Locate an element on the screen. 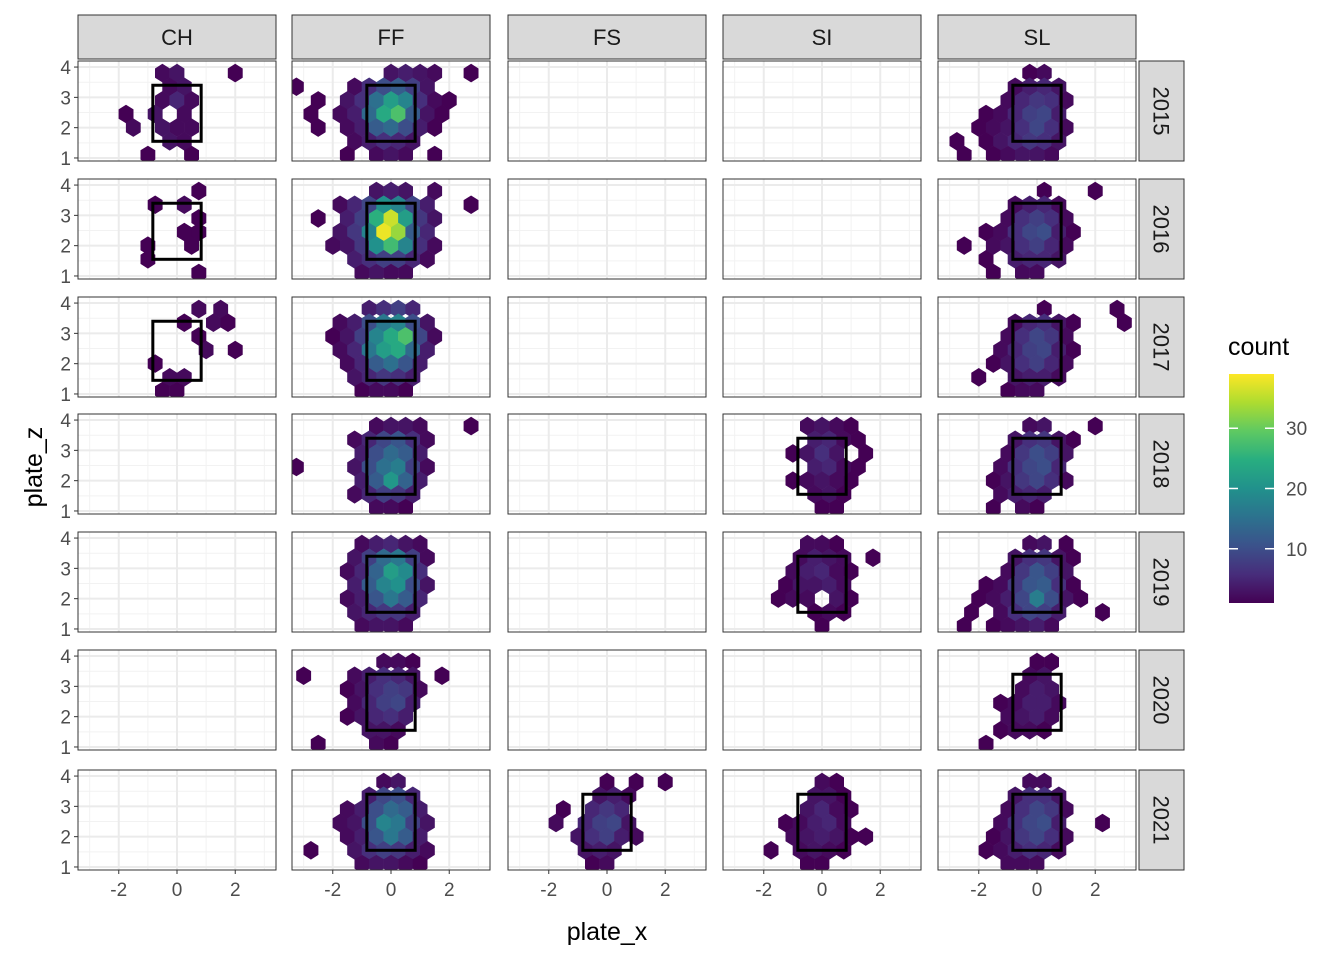  panel-CH-2020 is located at coordinates (177, 700).